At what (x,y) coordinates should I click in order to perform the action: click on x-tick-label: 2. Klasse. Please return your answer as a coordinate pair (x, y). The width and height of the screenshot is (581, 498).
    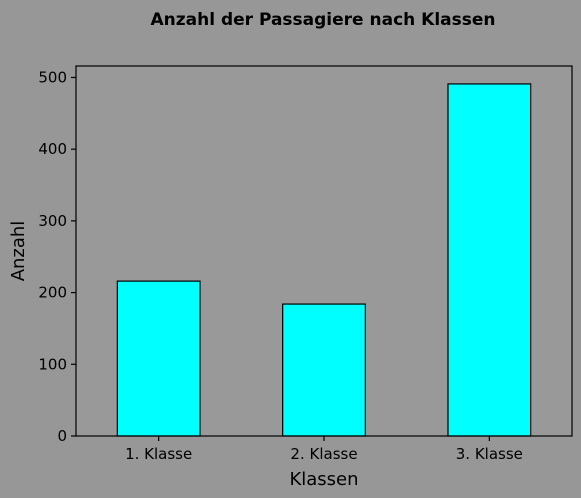
    Looking at the image, I should click on (323, 454).